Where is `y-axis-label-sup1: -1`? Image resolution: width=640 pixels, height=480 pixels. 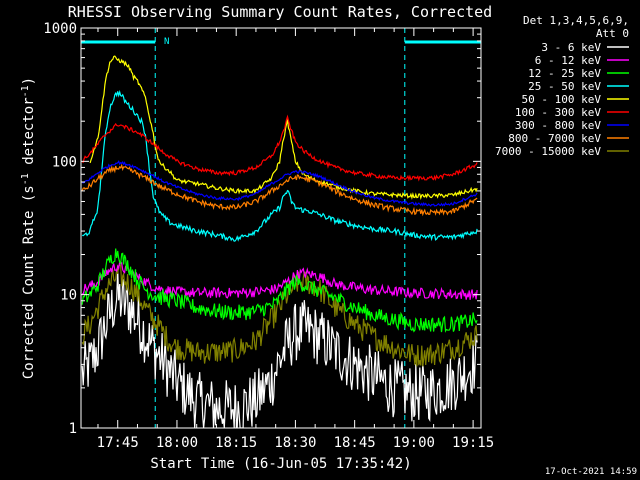
y-axis-label-sup1: -1 is located at coordinates (25, 179).